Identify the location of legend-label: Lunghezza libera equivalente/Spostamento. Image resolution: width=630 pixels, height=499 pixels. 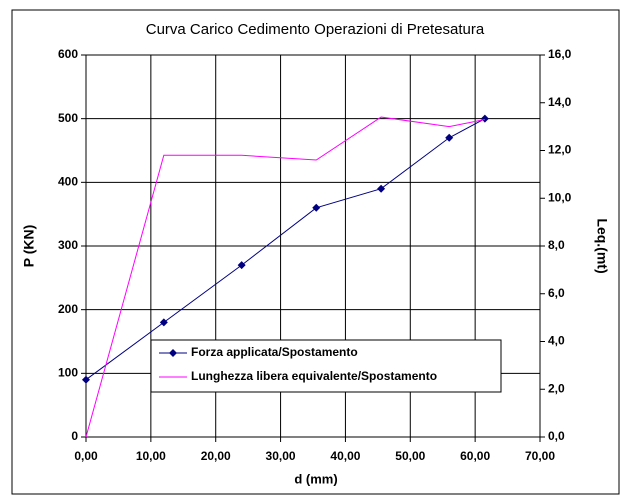
(314, 376).